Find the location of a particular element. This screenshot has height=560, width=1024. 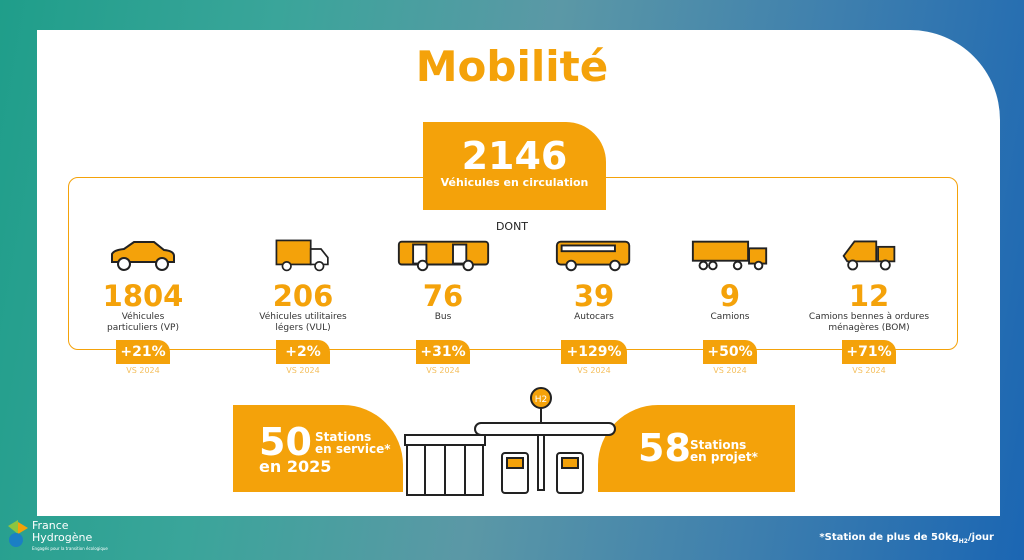

change-badge: +50% is located at coordinates (730, 352).